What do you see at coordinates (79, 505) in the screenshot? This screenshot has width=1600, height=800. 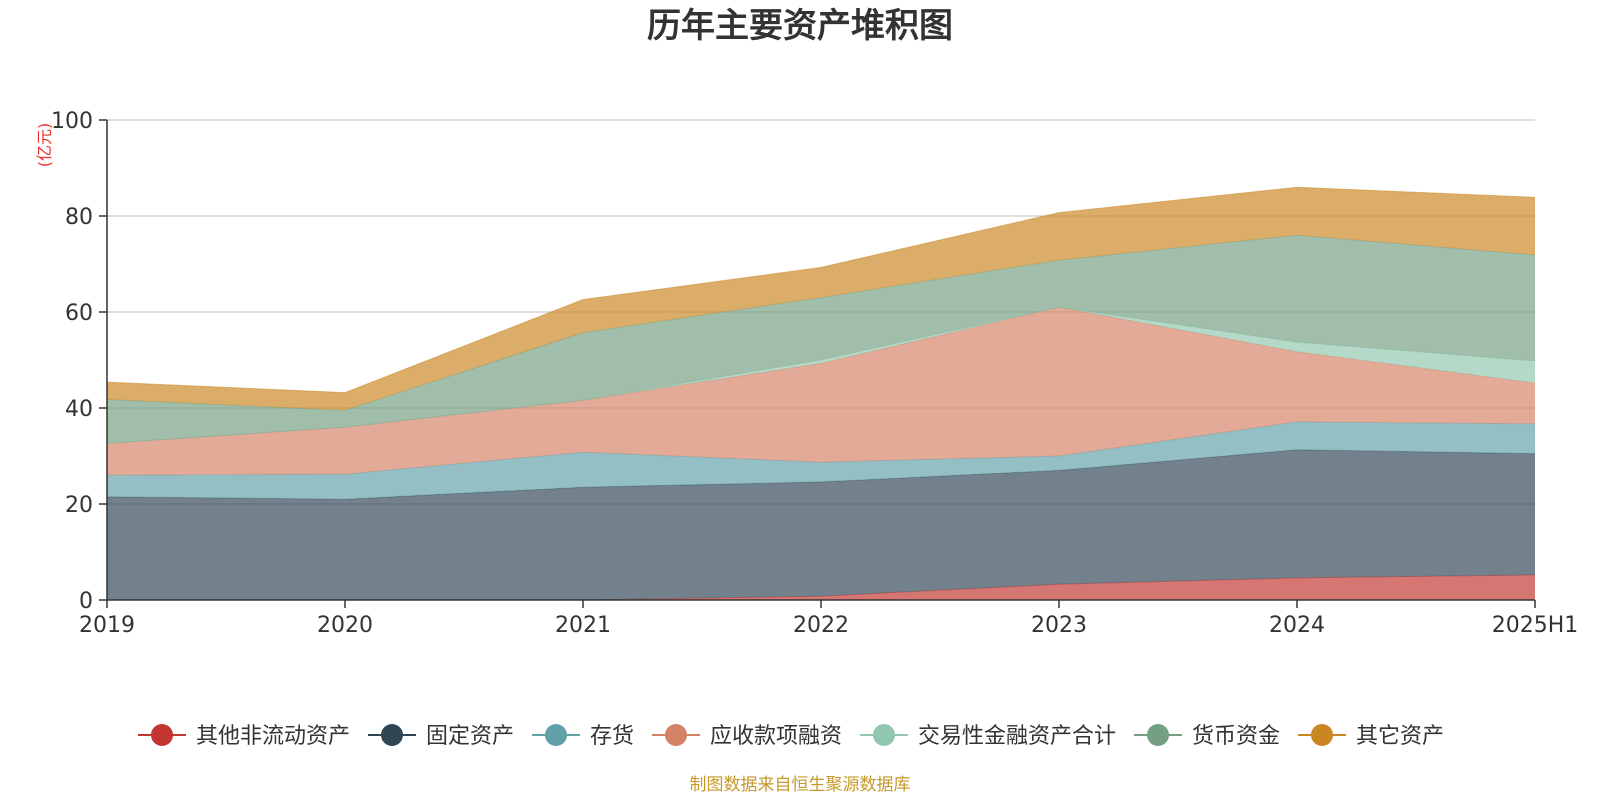 I see `y-tick-label: 20` at bounding box center [79, 505].